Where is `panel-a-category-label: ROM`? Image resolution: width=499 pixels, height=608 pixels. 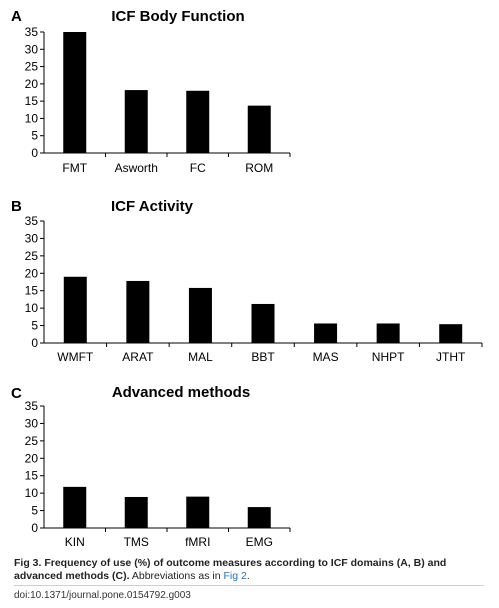 panel-a-category-label: ROM is located at coordinates (259, 168).